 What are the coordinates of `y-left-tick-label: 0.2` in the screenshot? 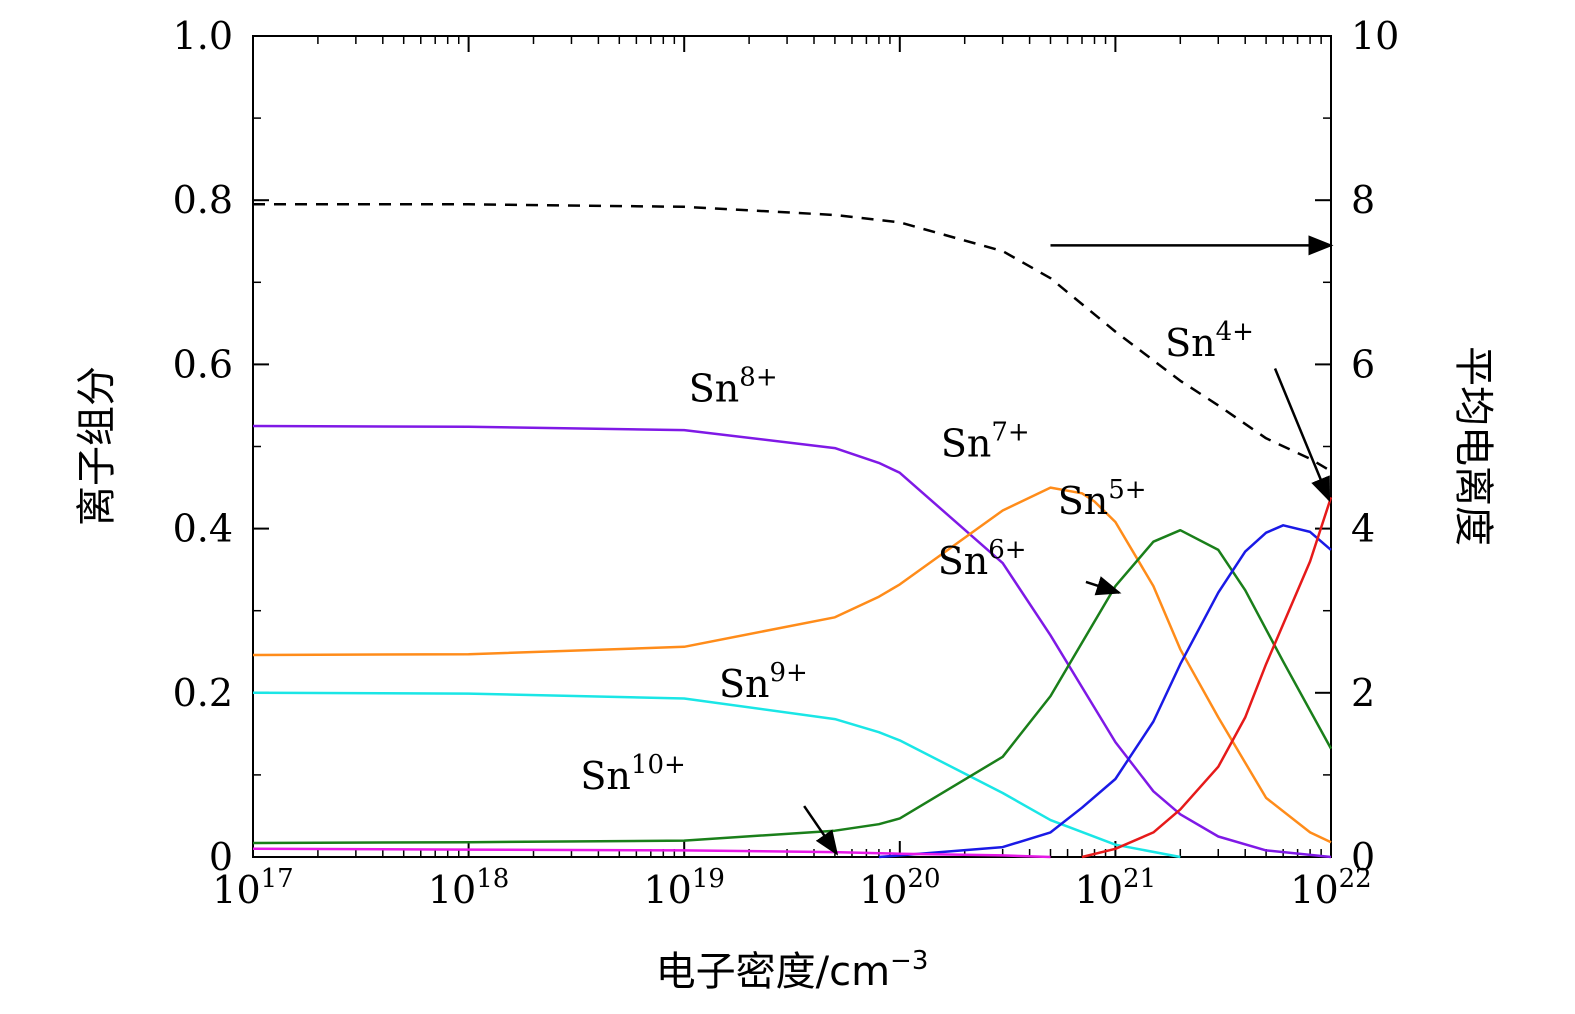 It's located at (203, 693).